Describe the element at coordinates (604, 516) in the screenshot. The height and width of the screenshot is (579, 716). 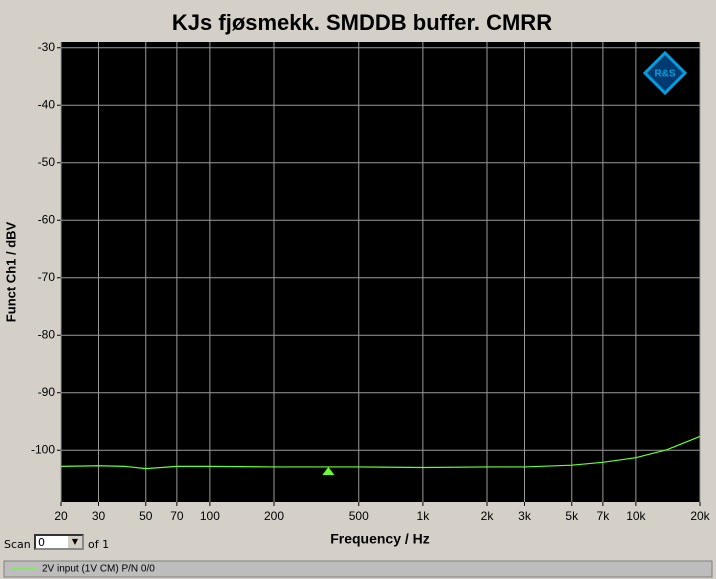
I see `x-tick-label: 7k` at that location.